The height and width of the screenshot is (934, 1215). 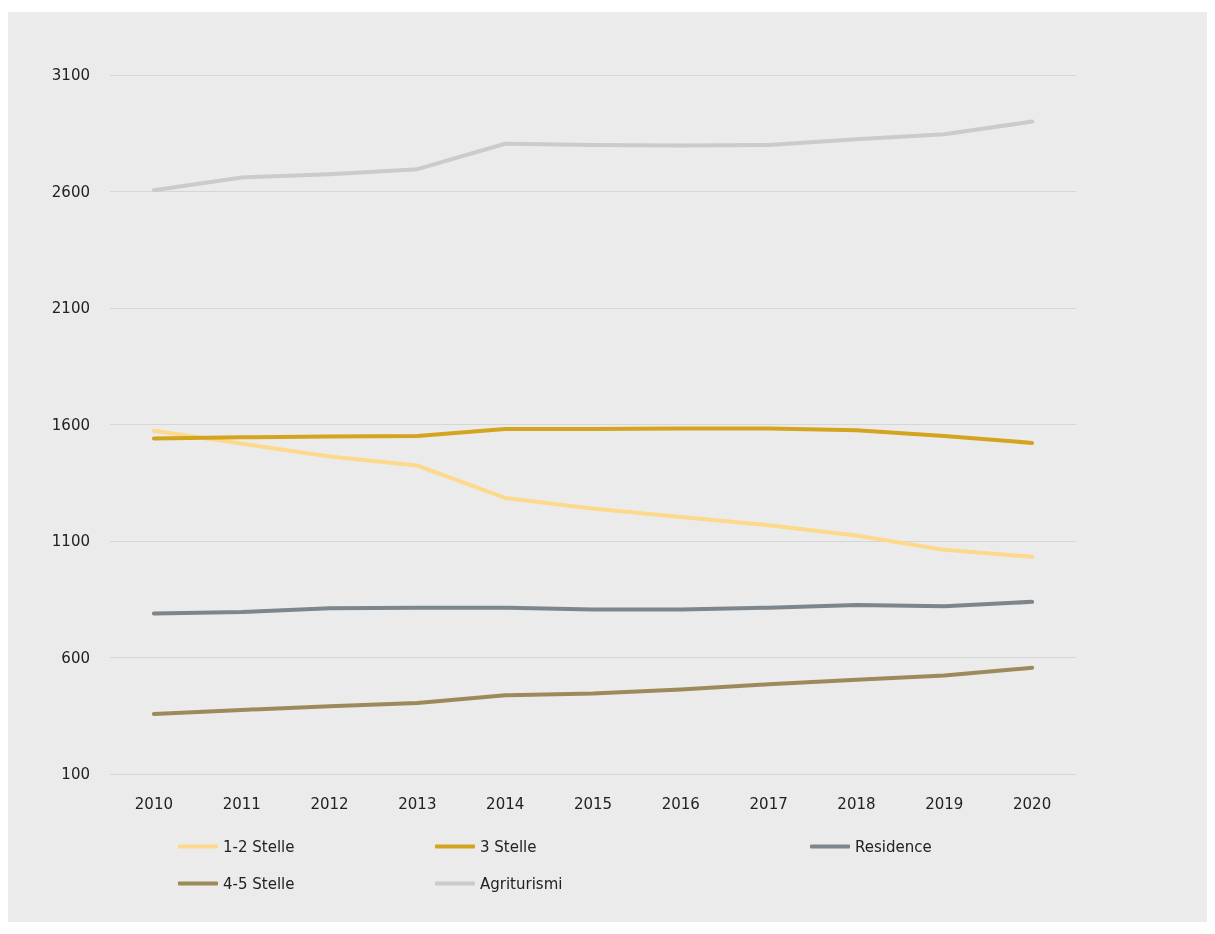 What do you see at coordinates (70, 541) in the screenshot?
I see `y-tick-label: 1100` at bounding box center [70, 541].